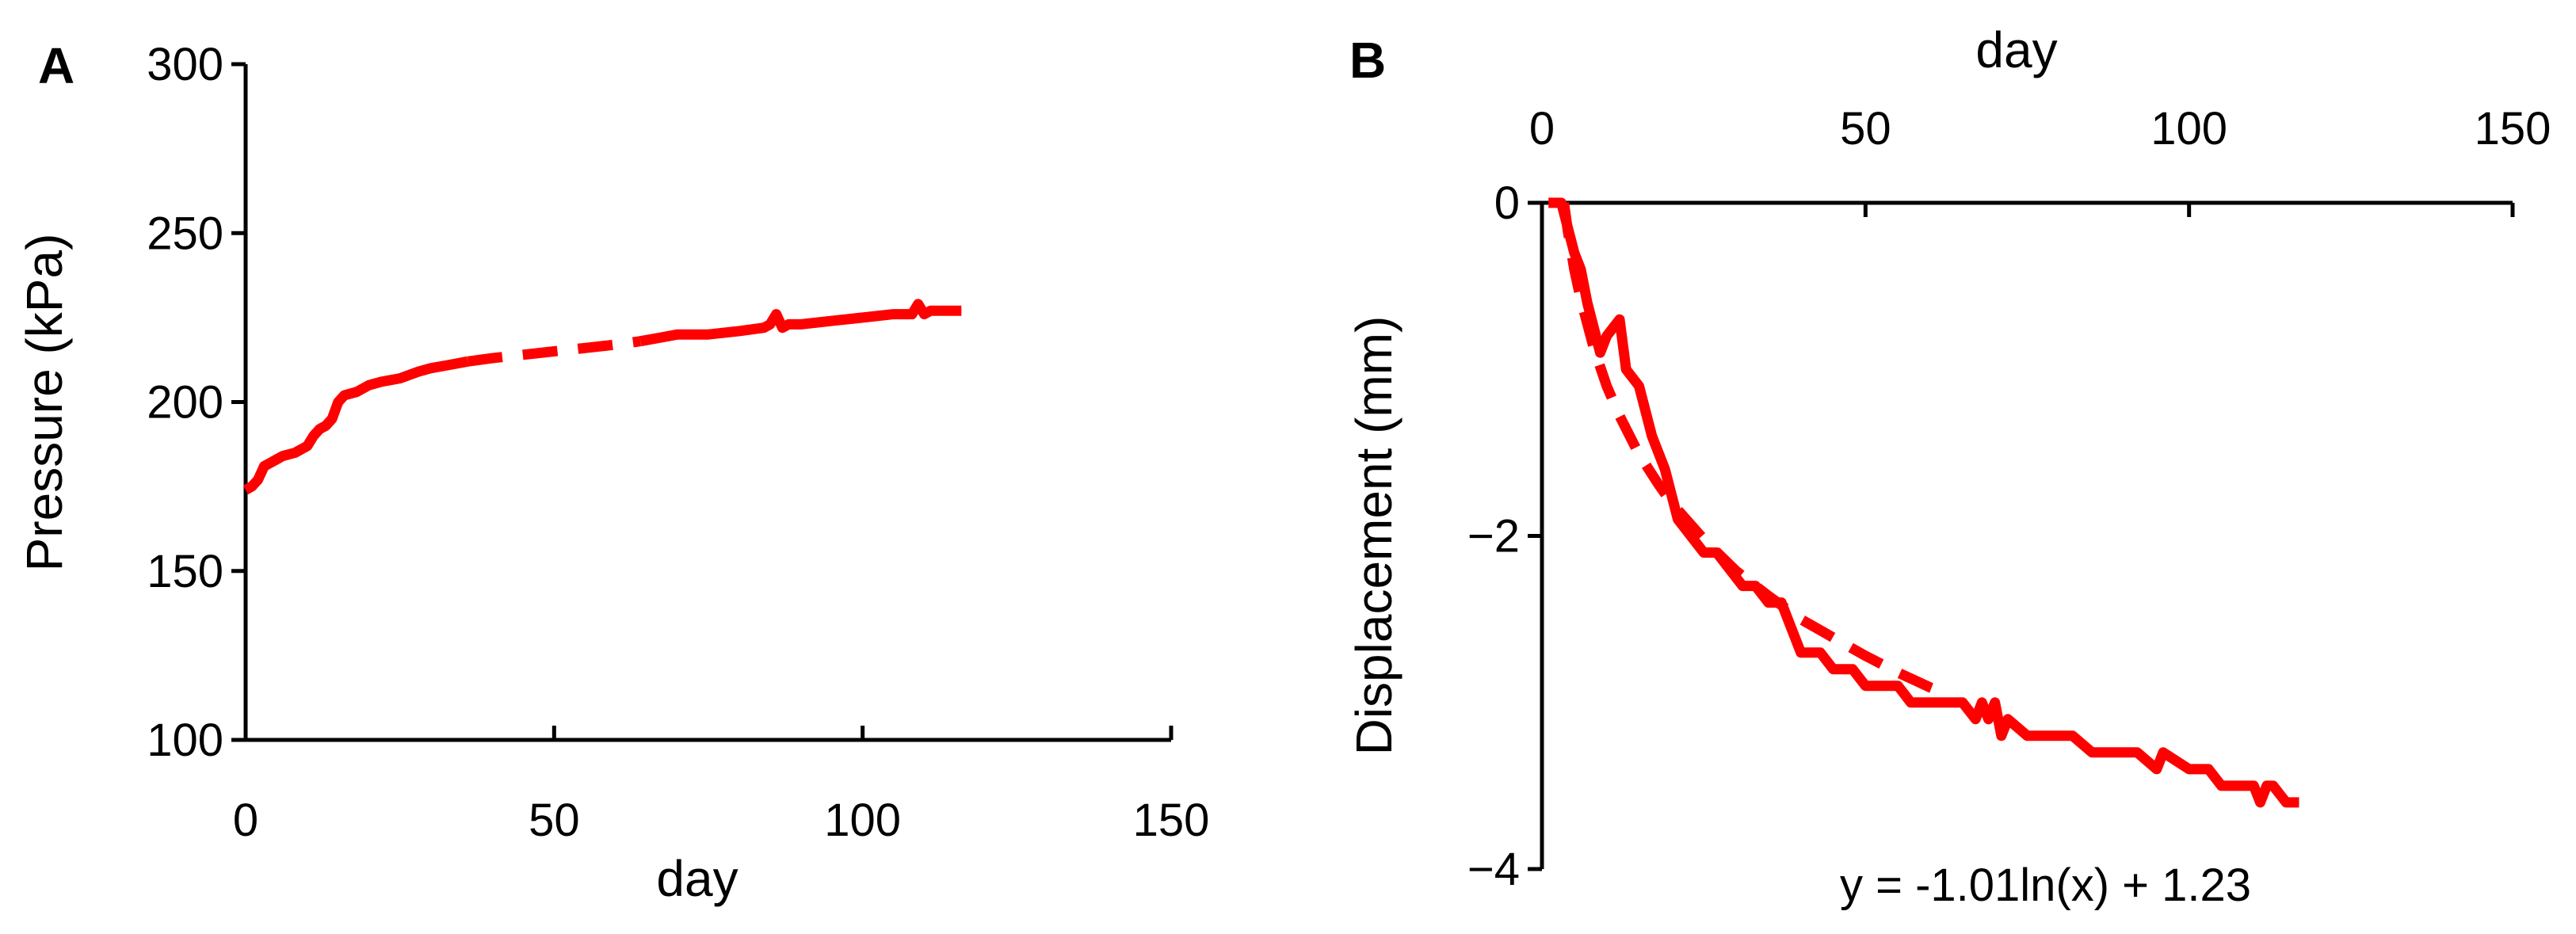 Image resolution: width=2576 pixels, height=934 pixels. Describe the element at coordinates (44, 403) in the screenshot. I see `panel-a-y-axis-title: Pressure (kPa)` at that location.